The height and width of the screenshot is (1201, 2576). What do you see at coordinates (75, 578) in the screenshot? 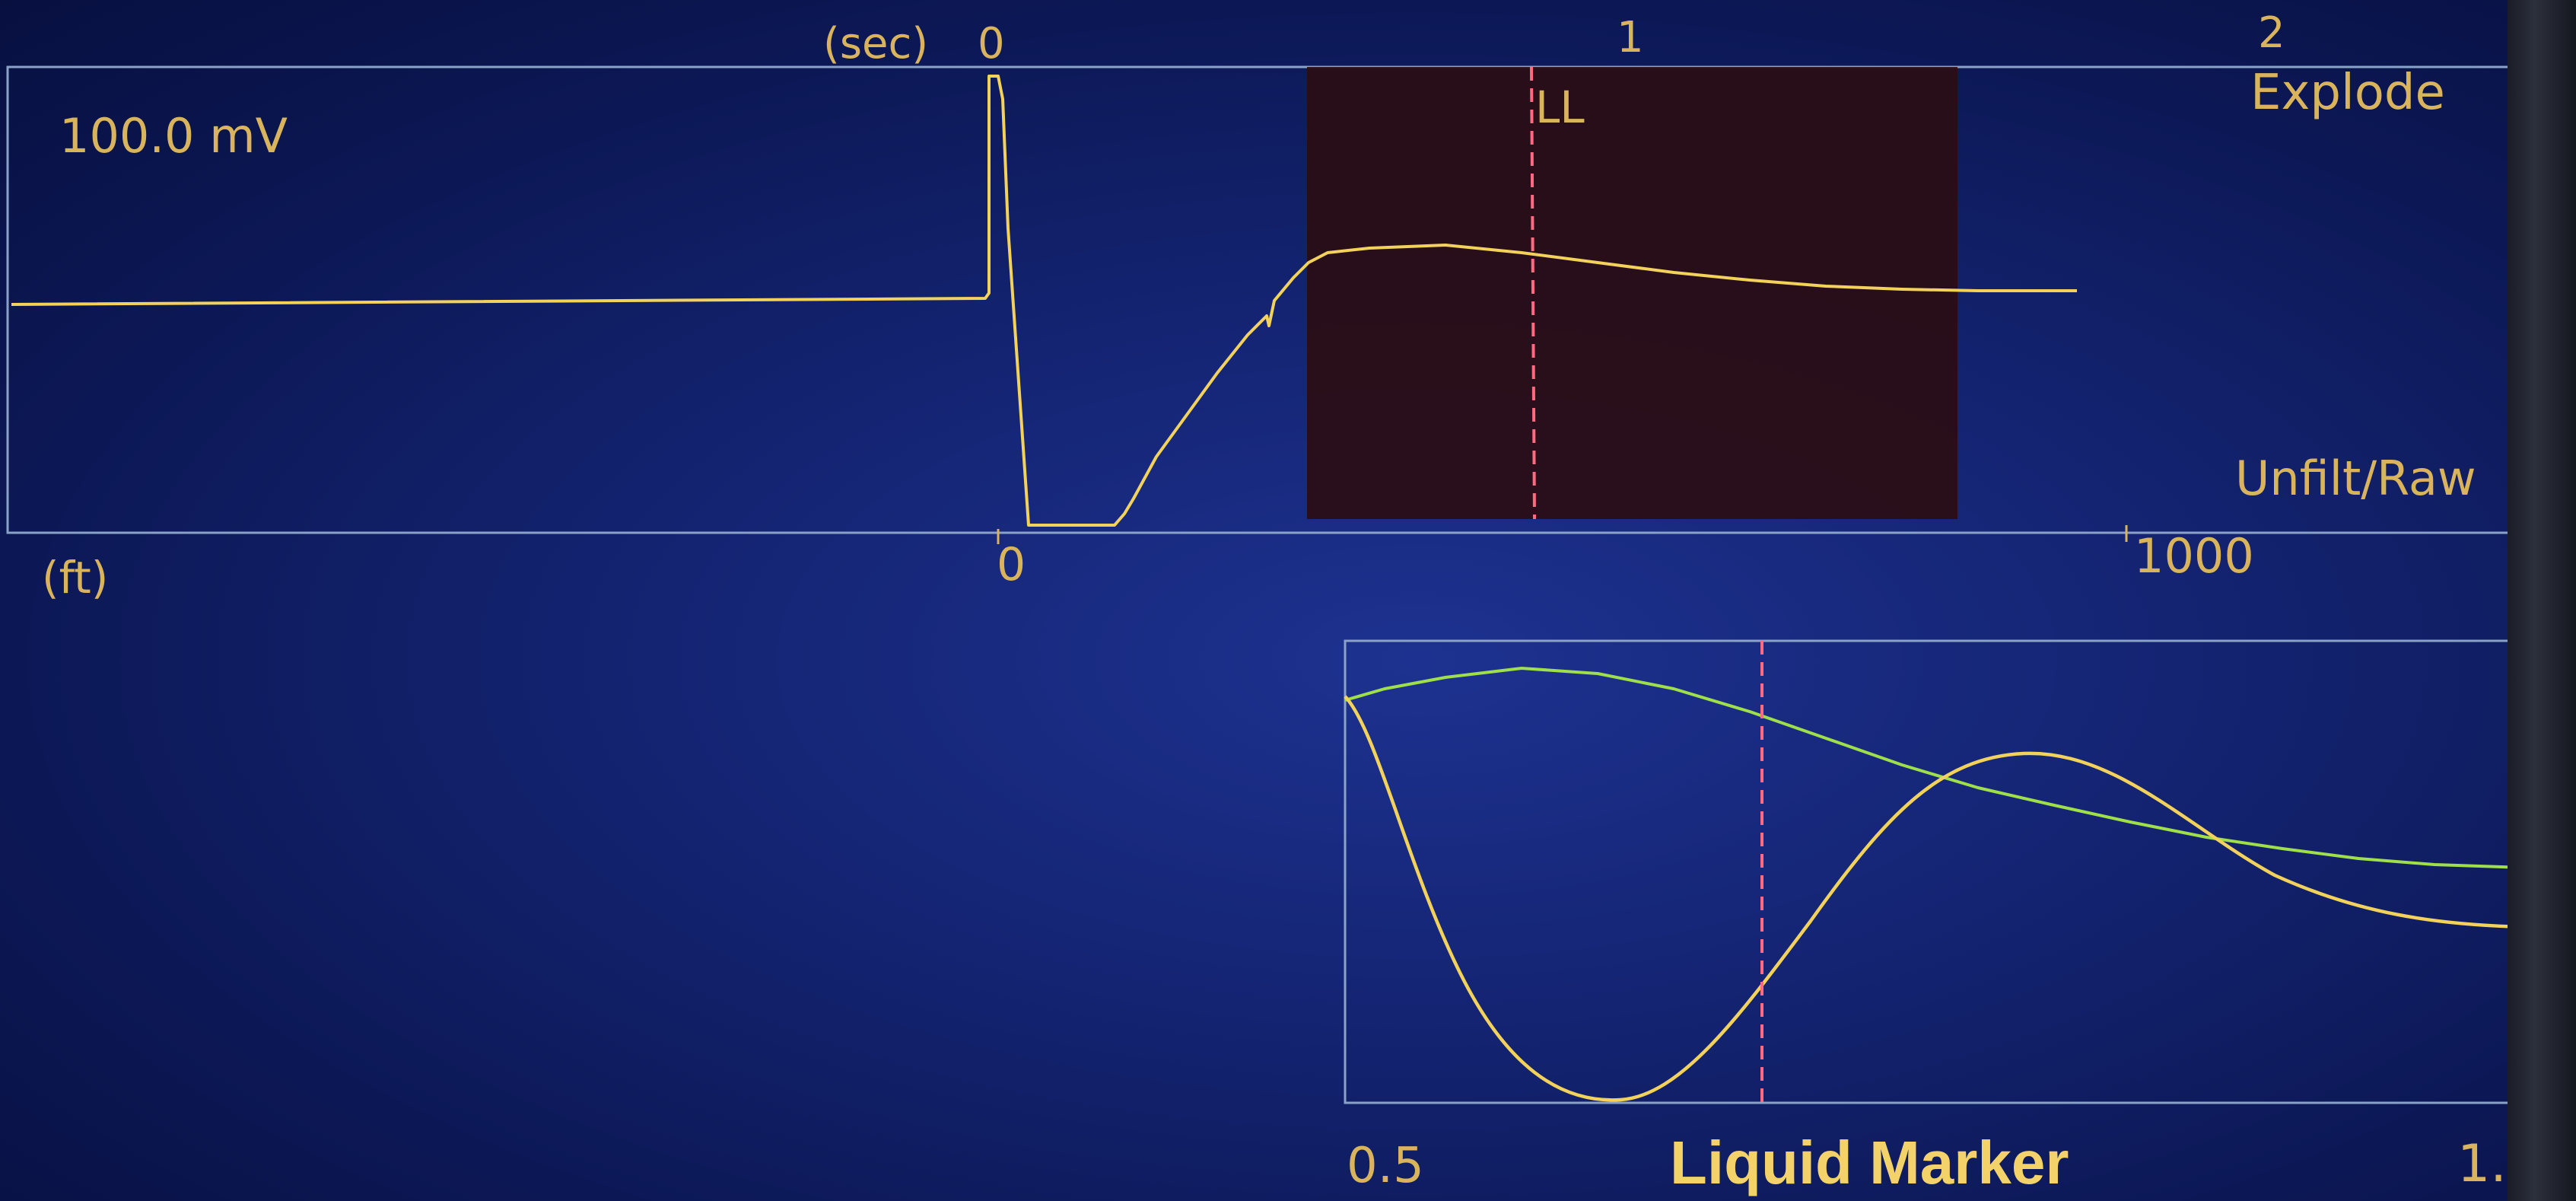
I see `depth-unit-label: (ft)` at bounding box center [75, 578].